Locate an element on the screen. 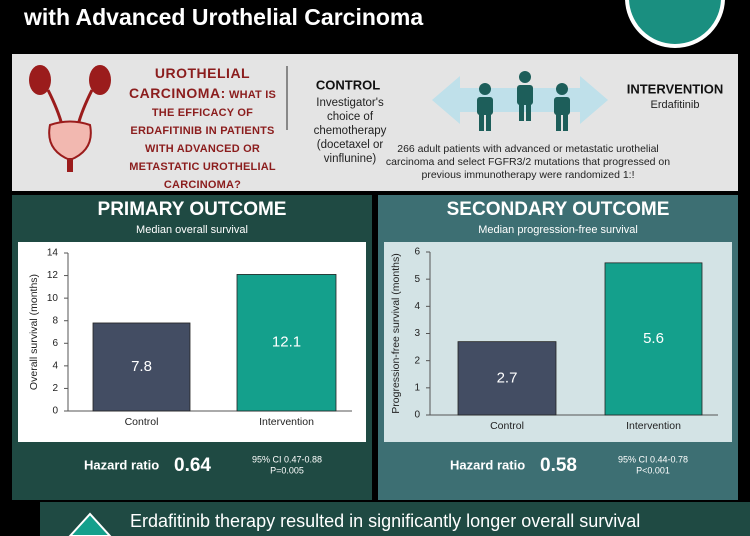 The height and width of the screenshot is (536, 750). value-label: 2.7 is located at coordinates (507, 377).